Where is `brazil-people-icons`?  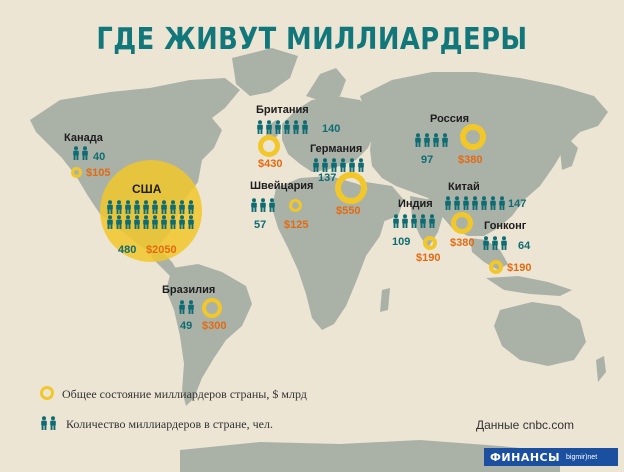
brazil-people-icons is located at coordinates (186, 307).